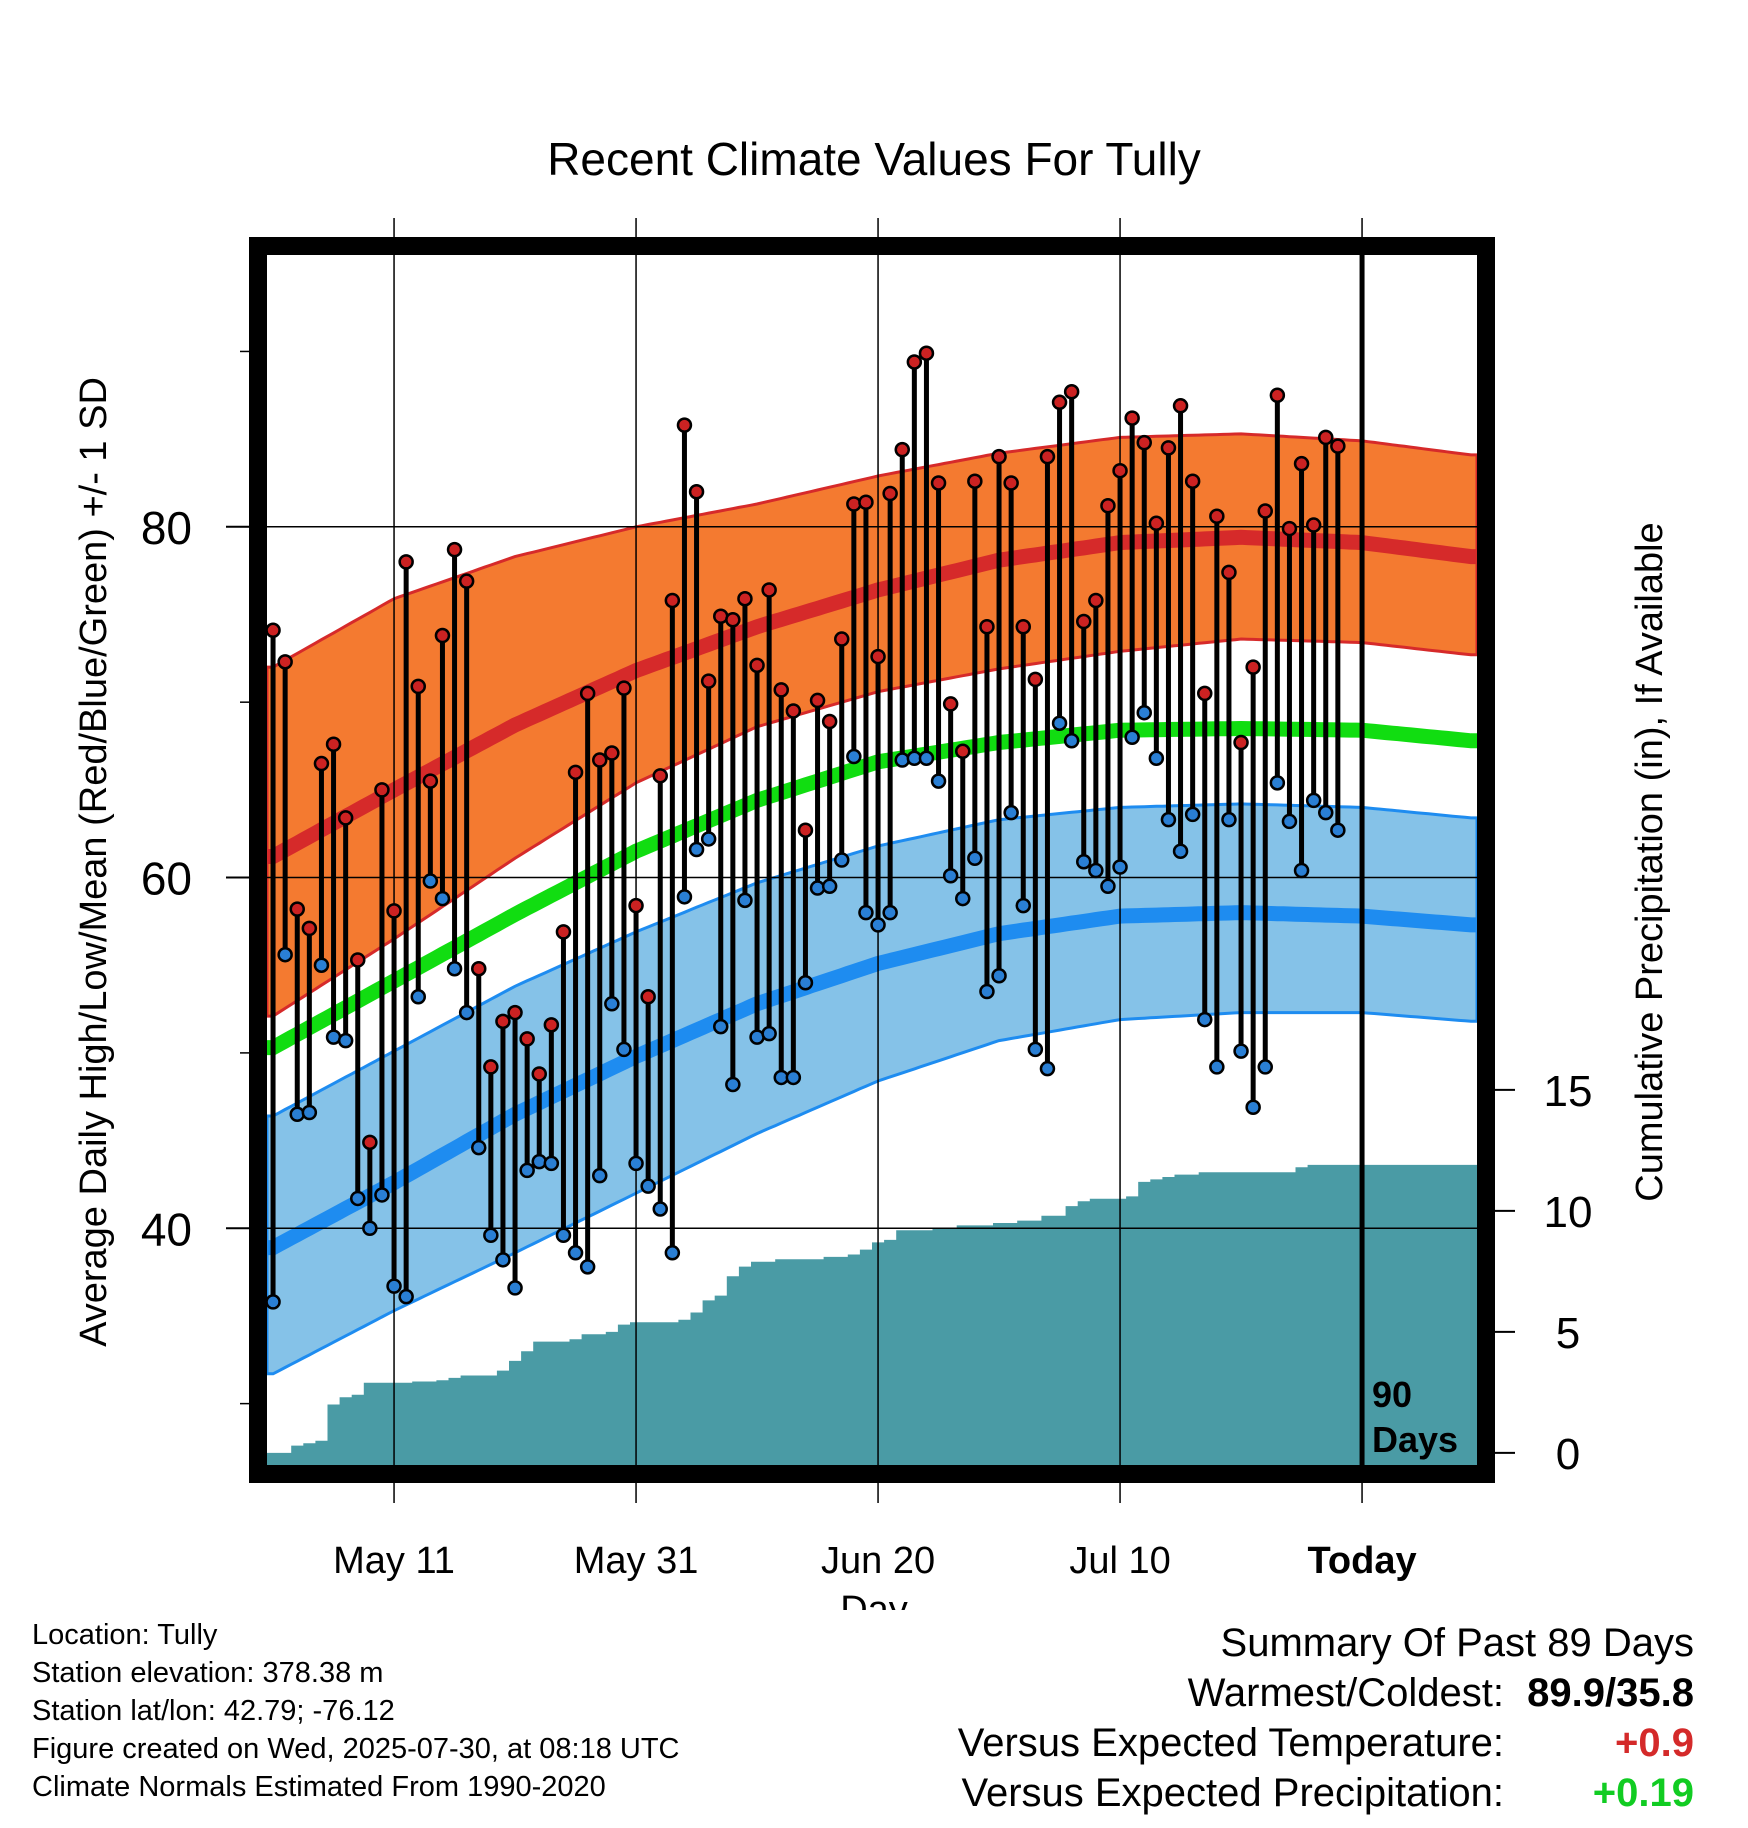 This screenshot has width=1748, height=1828. Describe the element at coordinates (319, 1787) in the screenshot. I see `normals-text: Climate Normals Estimated From 1990-2020` at that location.